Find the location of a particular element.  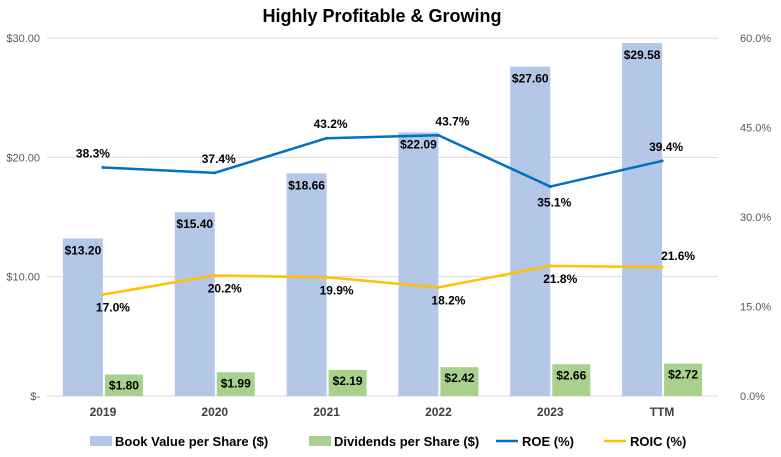

roe-data-label: 39.4% is located at coordinates (666, 147).